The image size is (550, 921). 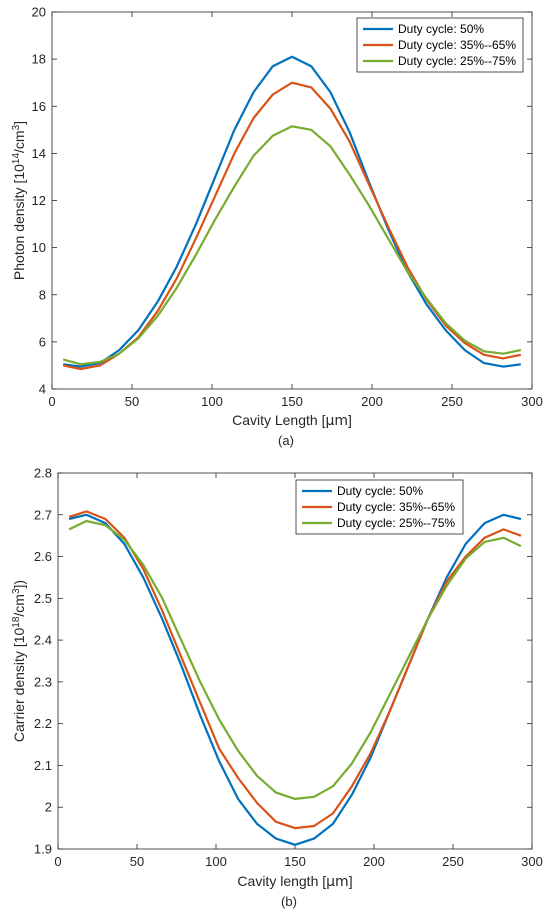 What do you see at coordinates (39, 200) in the screenshot?
I see `y-tick-label: 12` at bounding box center [39, 200].